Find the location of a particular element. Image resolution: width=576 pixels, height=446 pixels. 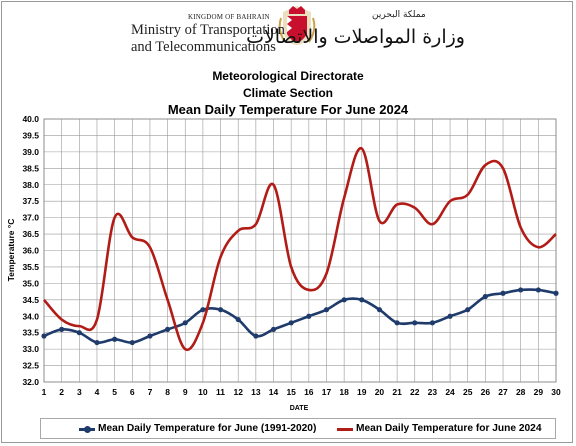

y-tick-label: 35.5 is located at coordinates (30, 267).